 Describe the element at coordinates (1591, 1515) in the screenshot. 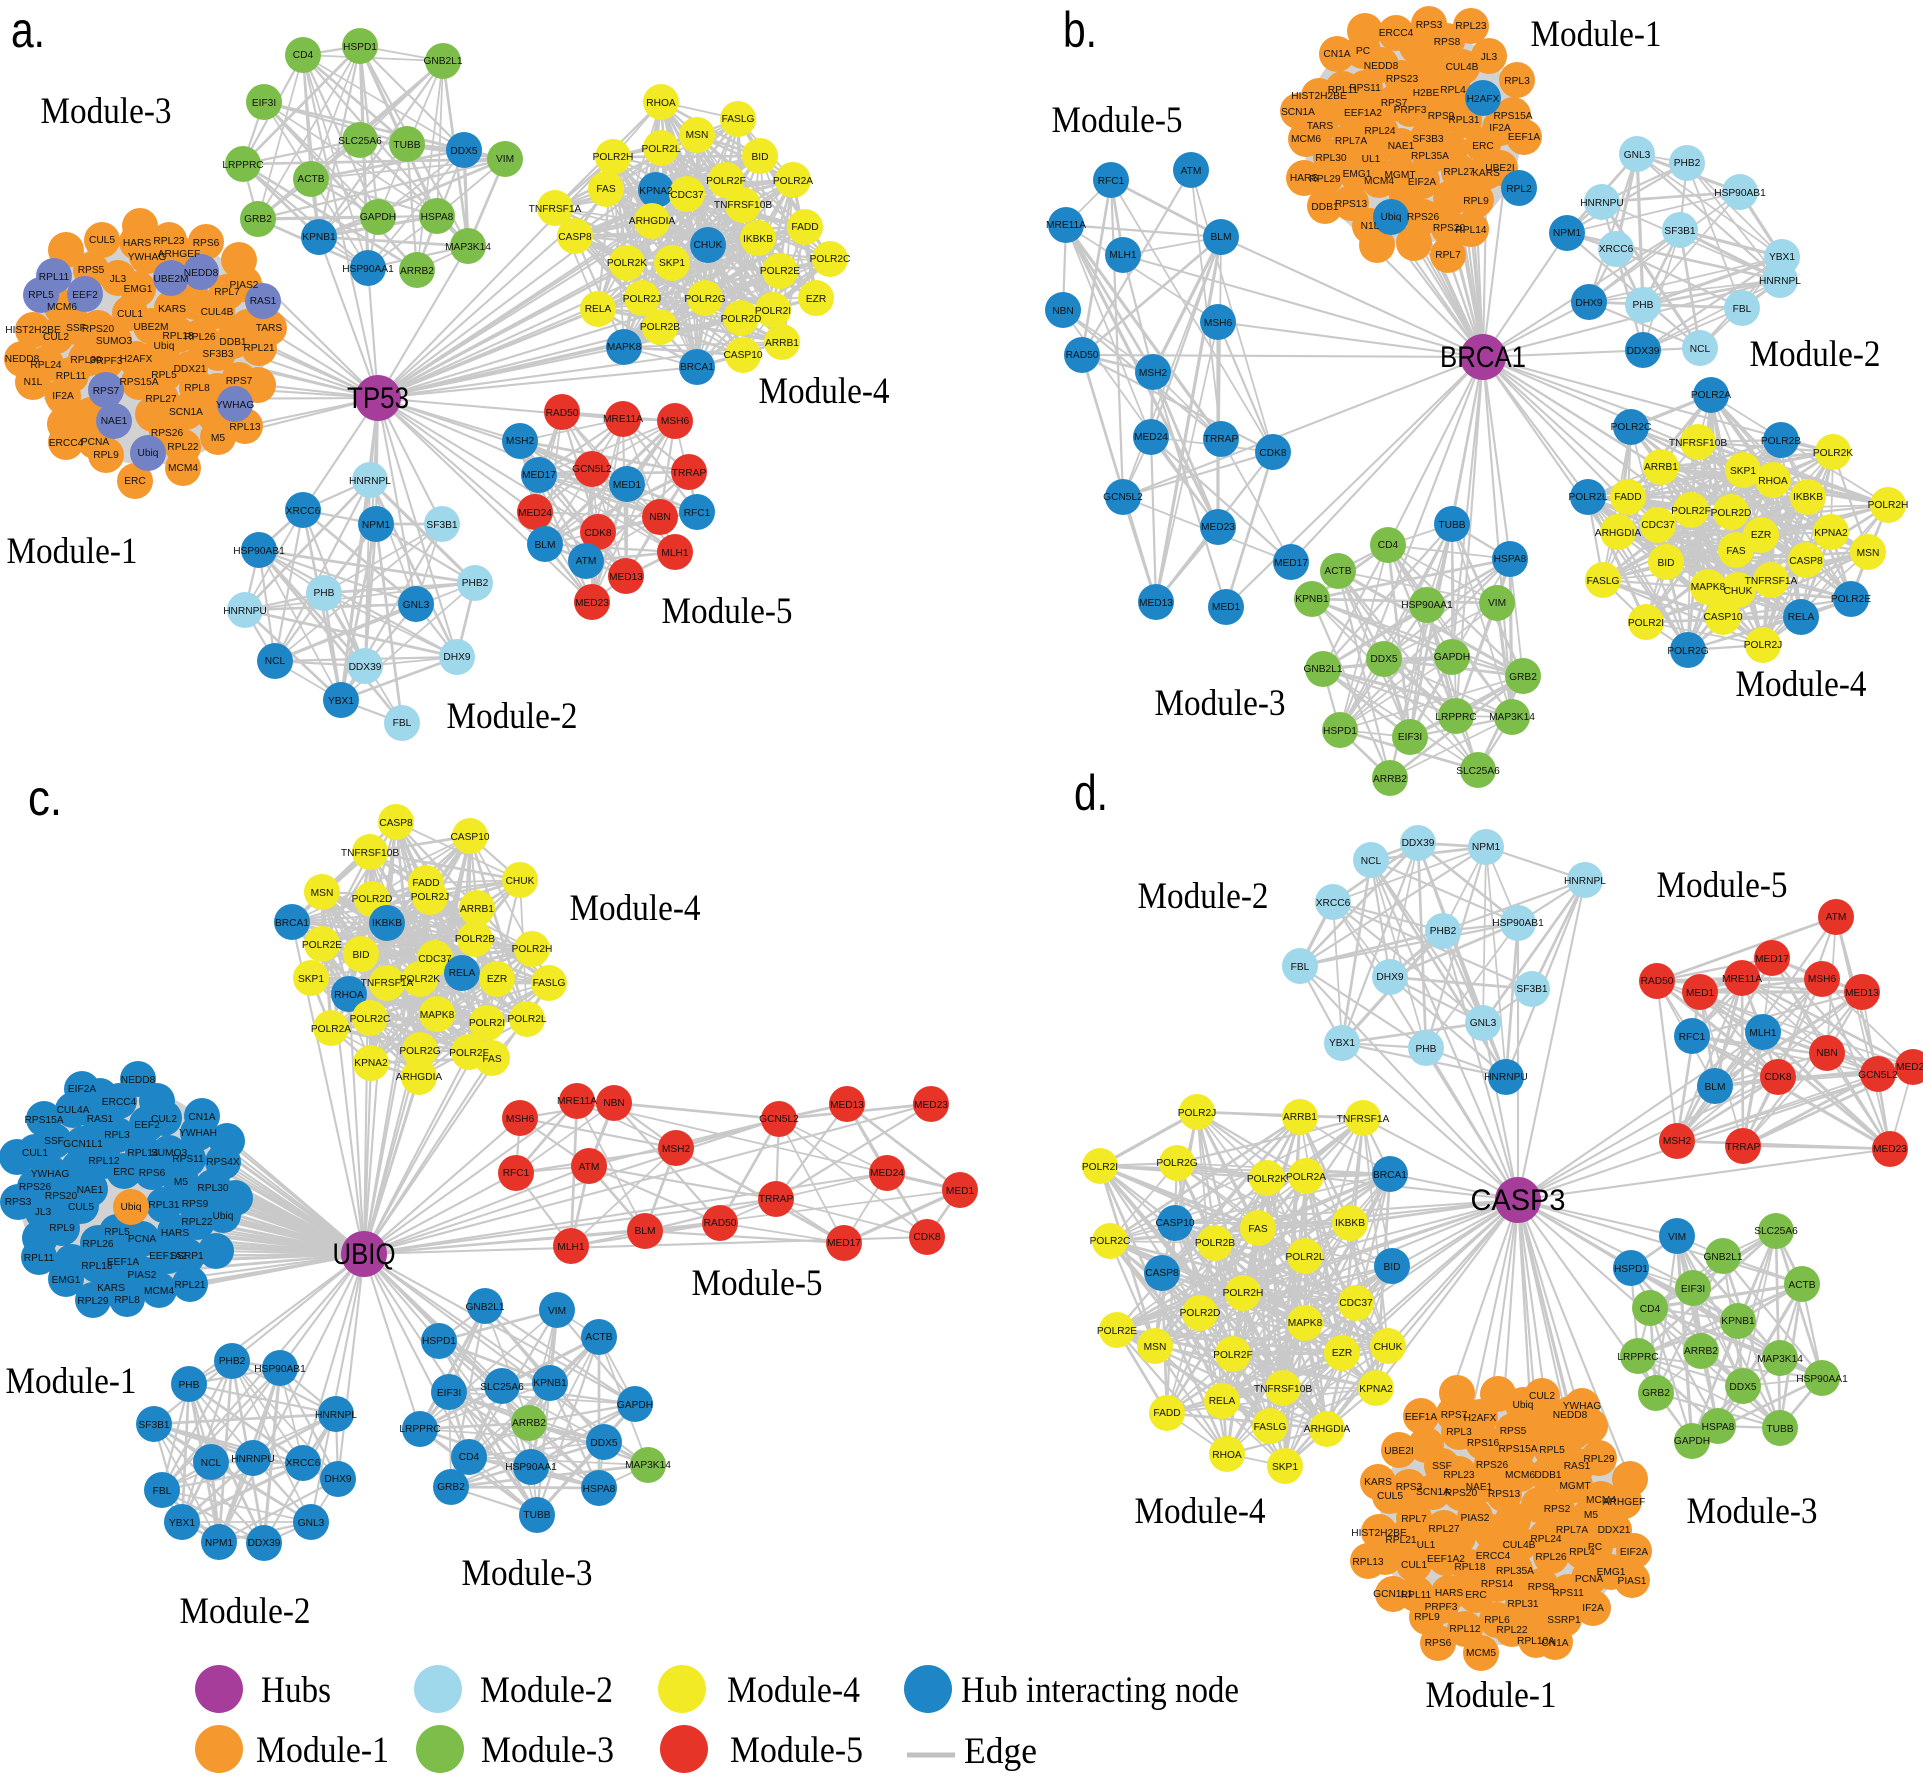

I see `svg-text: M5` at that location.